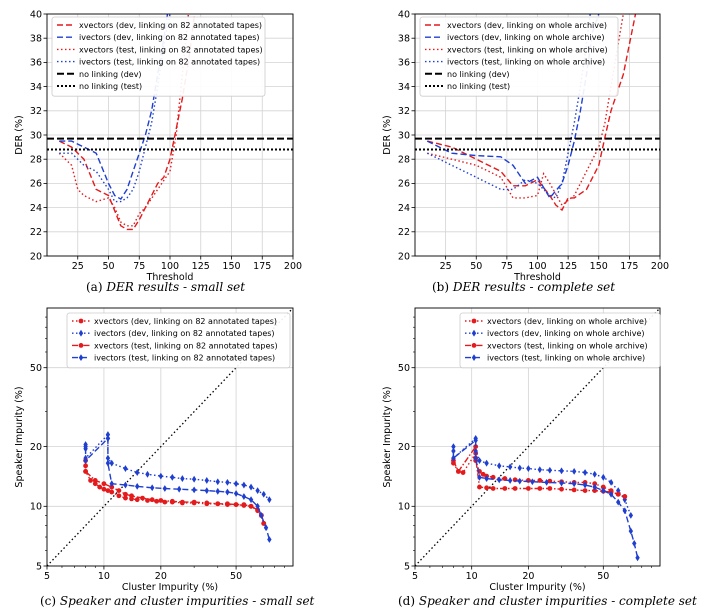  I want to click on y-tick-label: 36, so click(36, 63).